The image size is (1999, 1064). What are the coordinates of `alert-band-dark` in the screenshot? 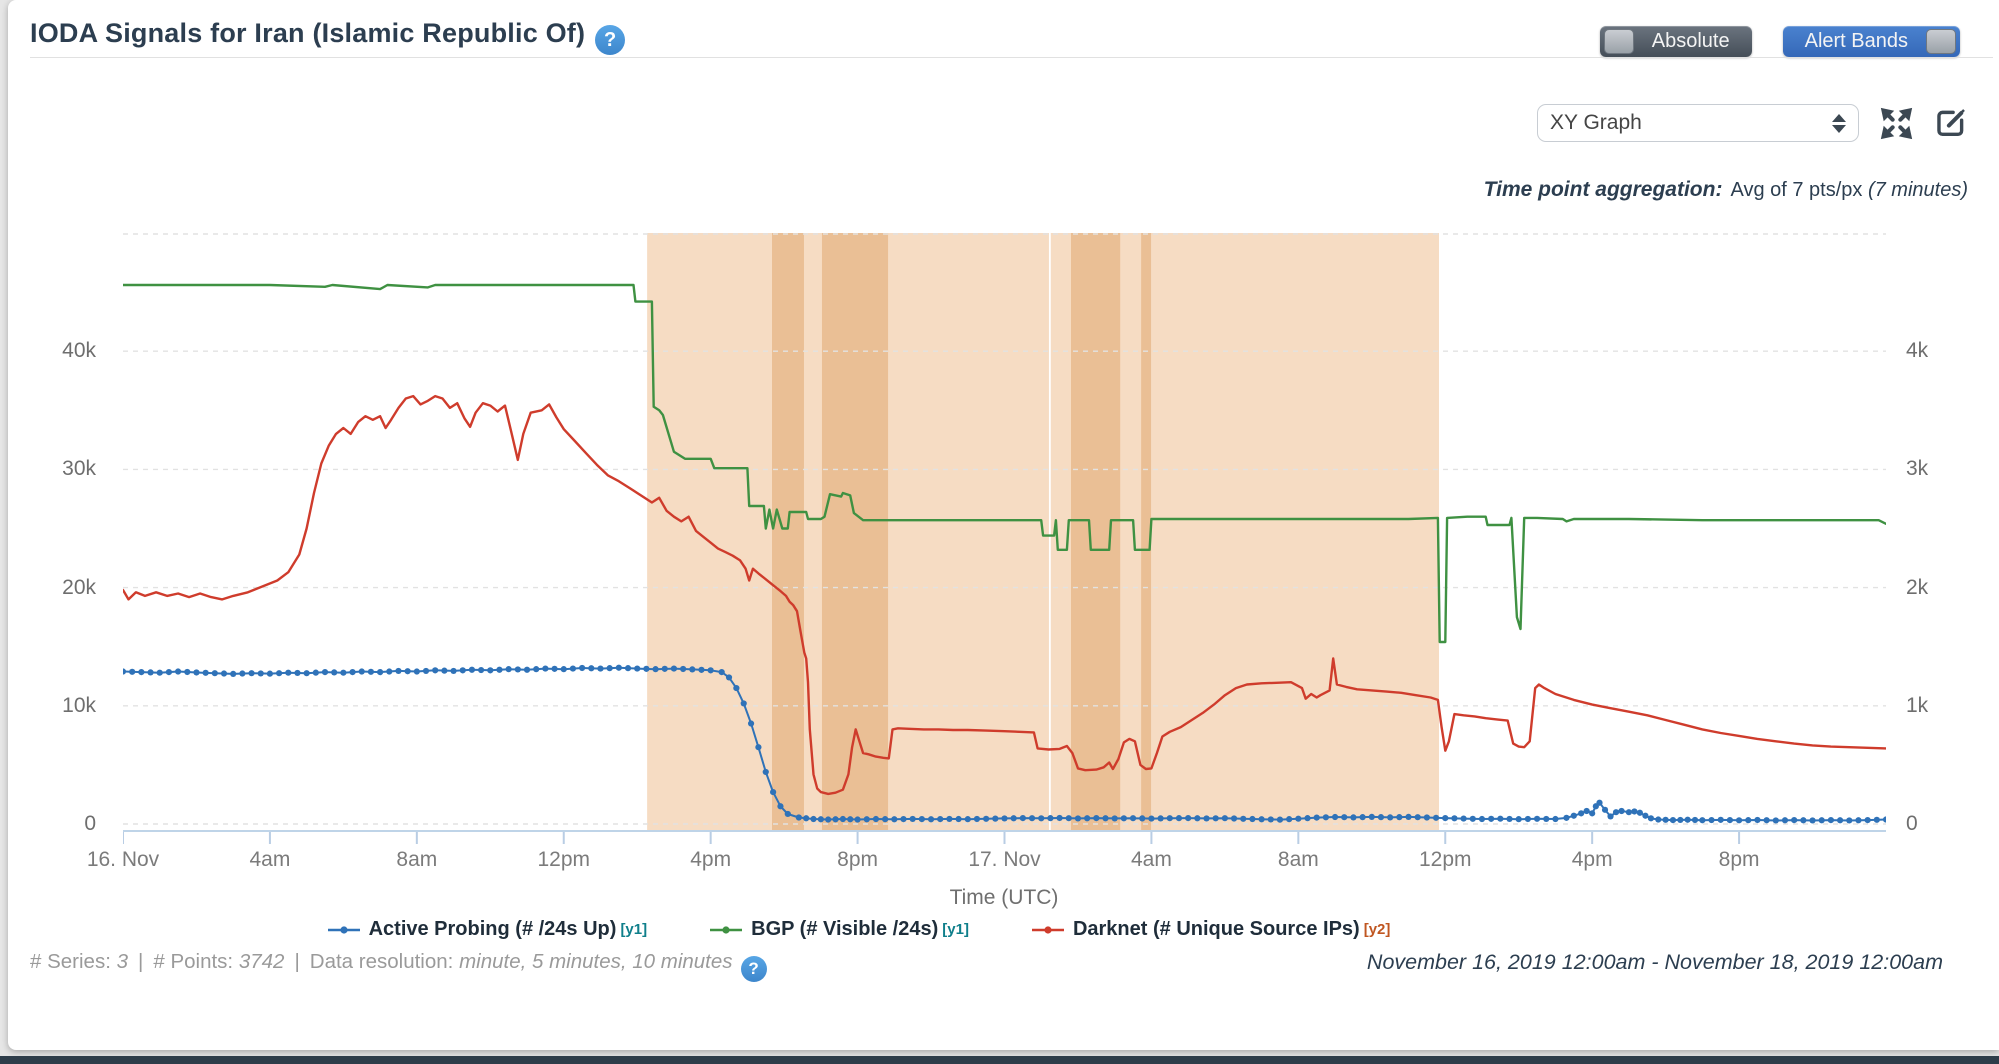 It's located at (855, 531).